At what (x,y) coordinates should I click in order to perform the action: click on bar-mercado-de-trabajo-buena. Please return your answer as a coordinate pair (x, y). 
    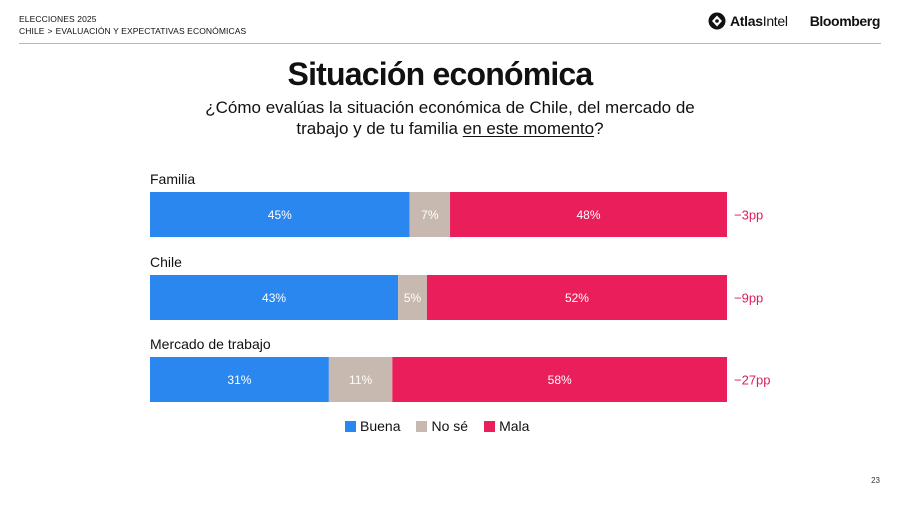
    Looking at the image, I should click on (239, 379).